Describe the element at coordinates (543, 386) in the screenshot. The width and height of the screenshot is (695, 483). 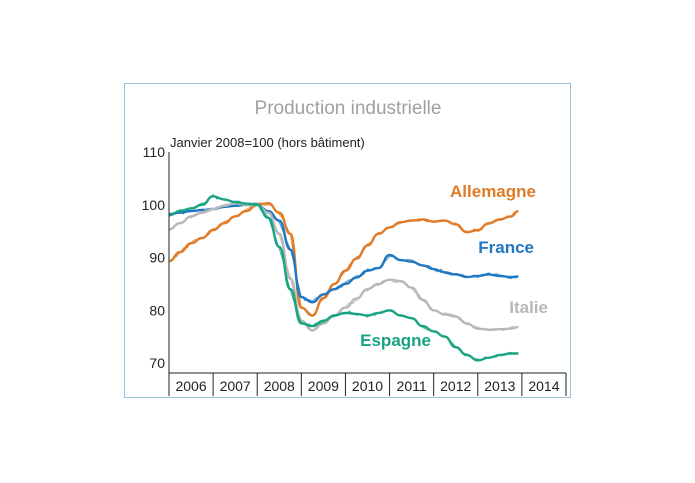
I see `x-tick-label: 2014` at that location.